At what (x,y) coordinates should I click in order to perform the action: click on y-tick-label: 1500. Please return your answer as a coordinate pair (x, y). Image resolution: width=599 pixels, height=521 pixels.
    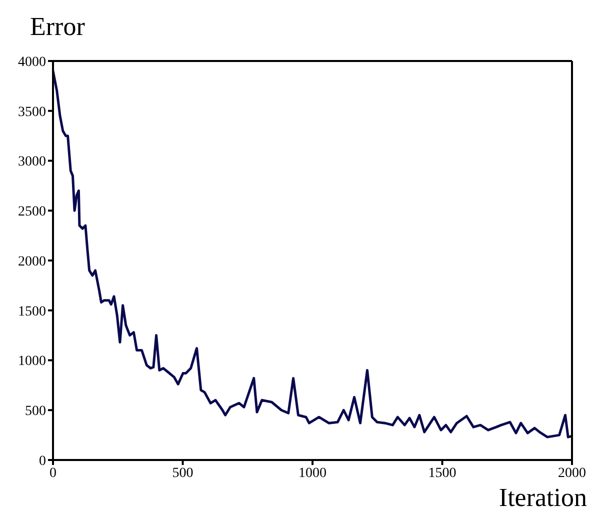
    Looking at the image, I should click on (32, 312).